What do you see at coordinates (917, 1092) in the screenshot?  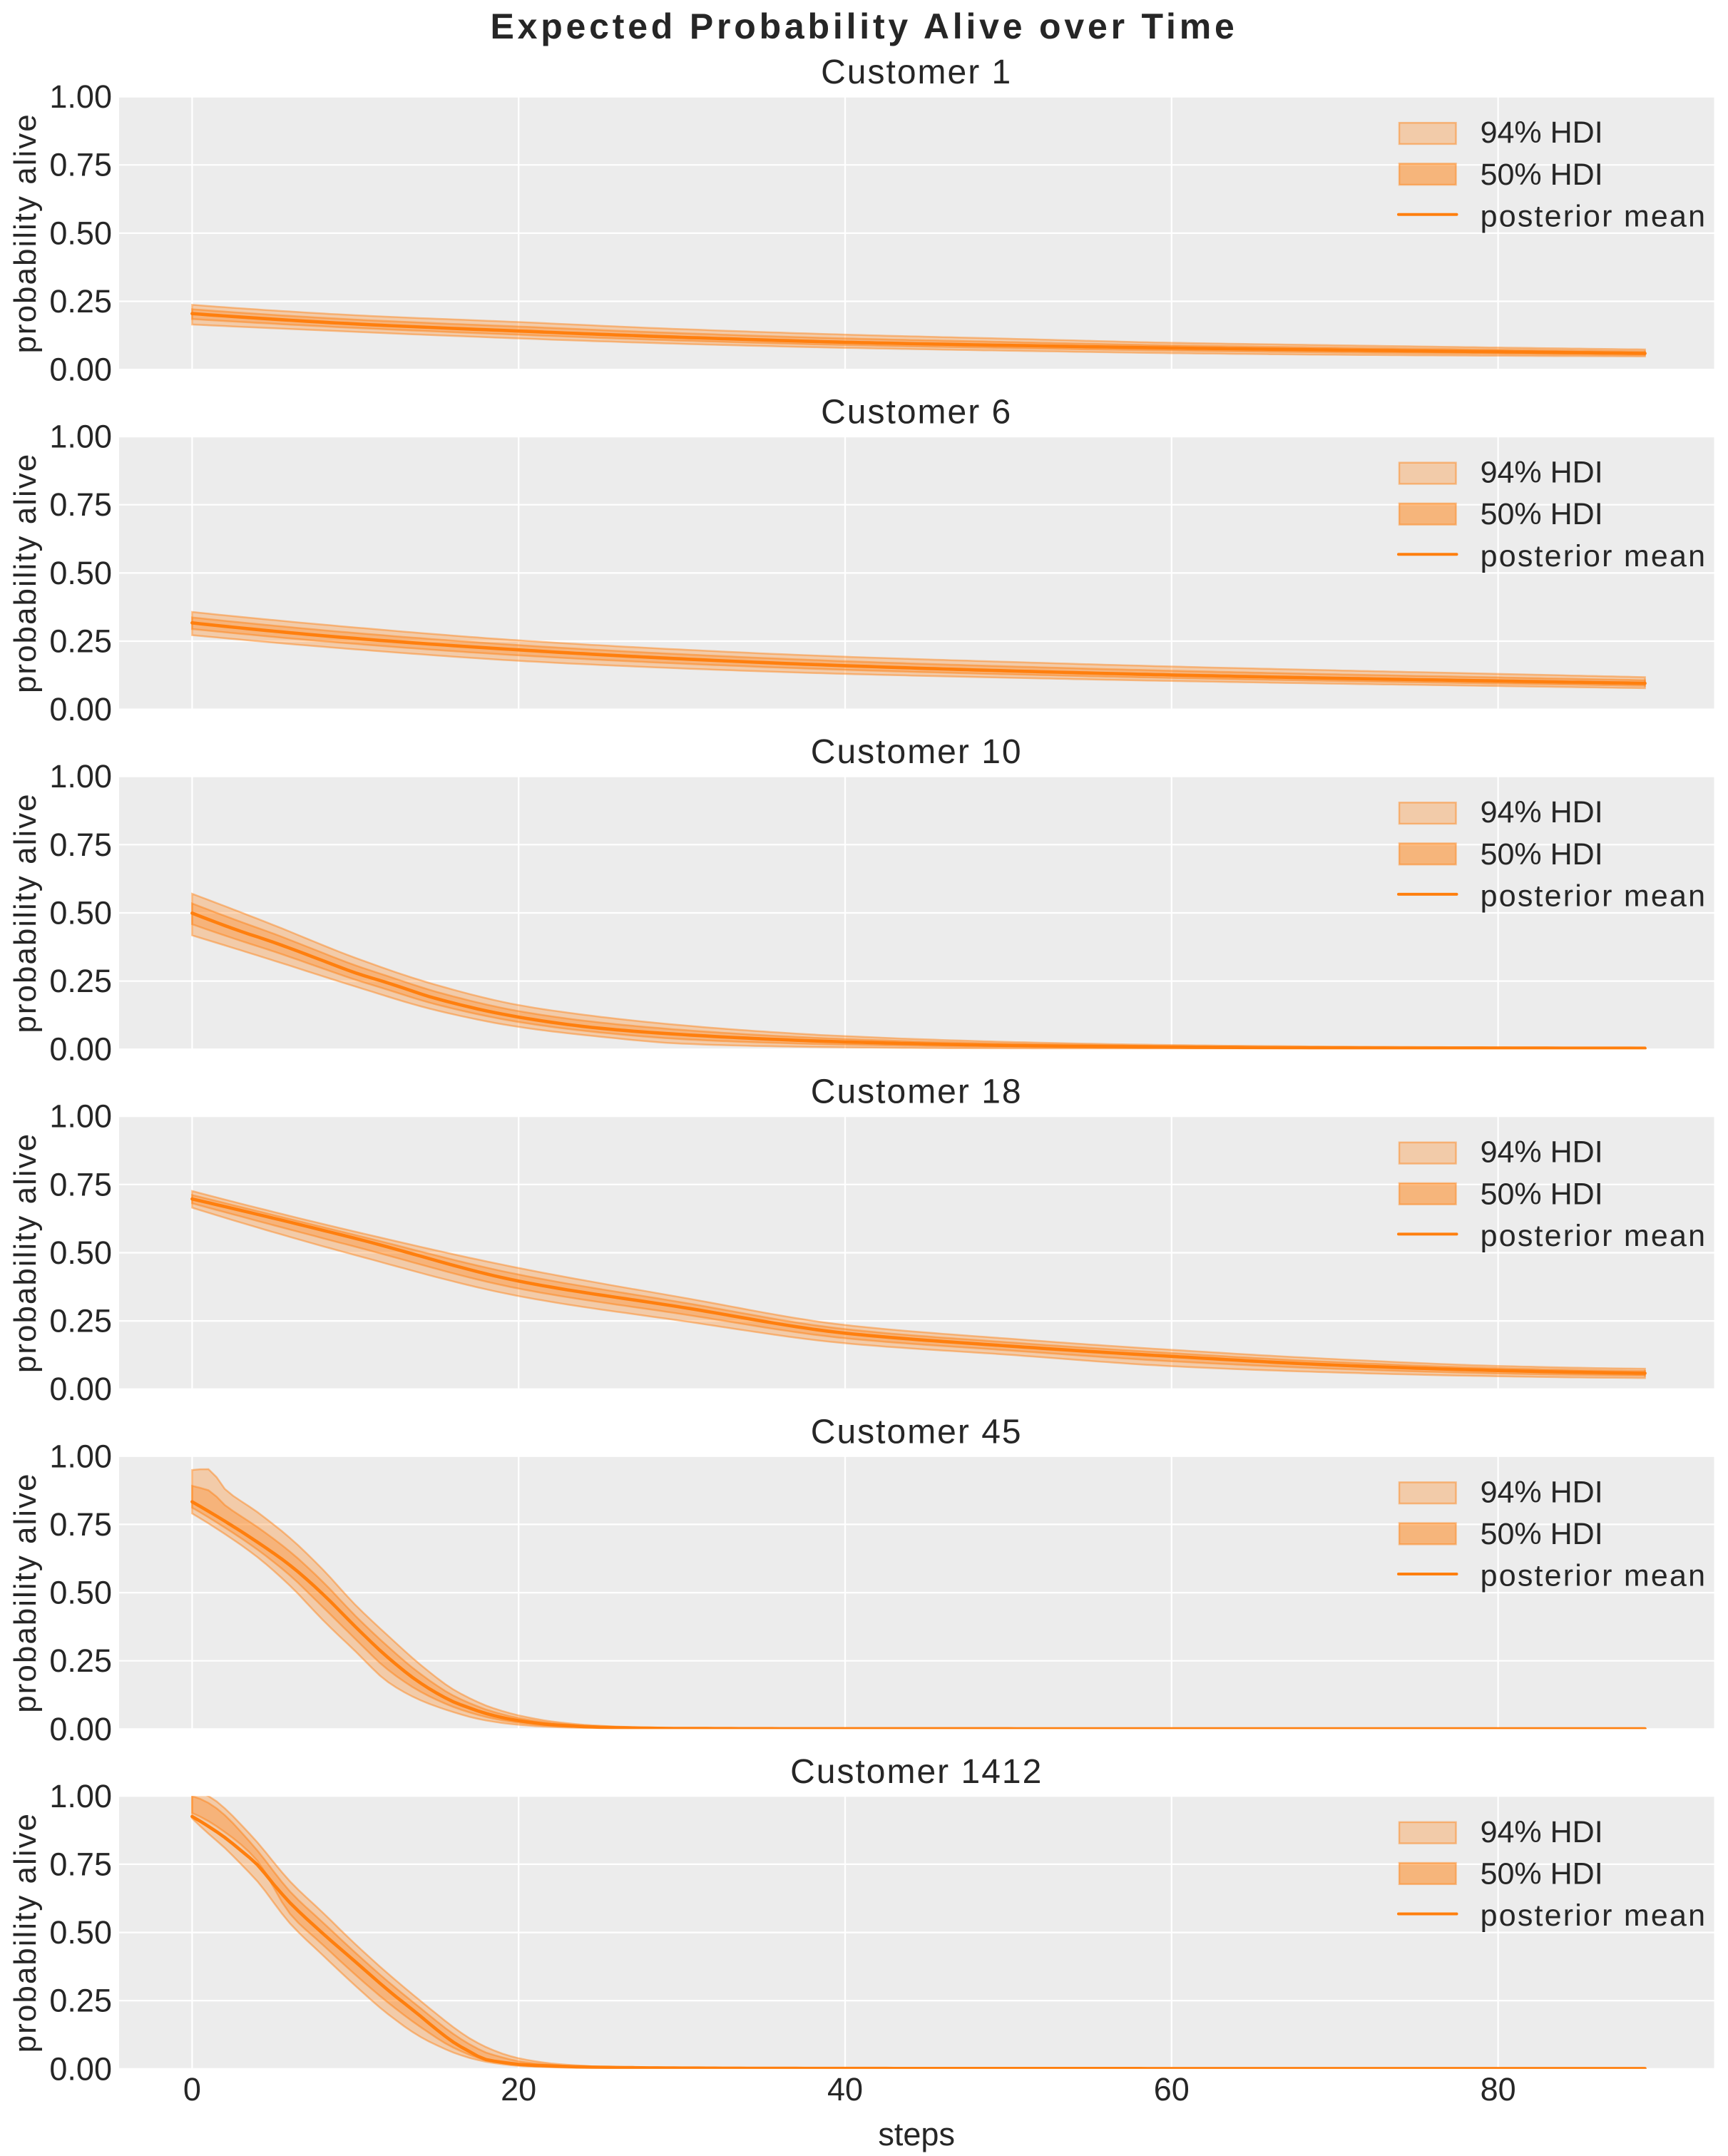 I see `svg-text: Customer 18` at bounding box center [917, 1092].